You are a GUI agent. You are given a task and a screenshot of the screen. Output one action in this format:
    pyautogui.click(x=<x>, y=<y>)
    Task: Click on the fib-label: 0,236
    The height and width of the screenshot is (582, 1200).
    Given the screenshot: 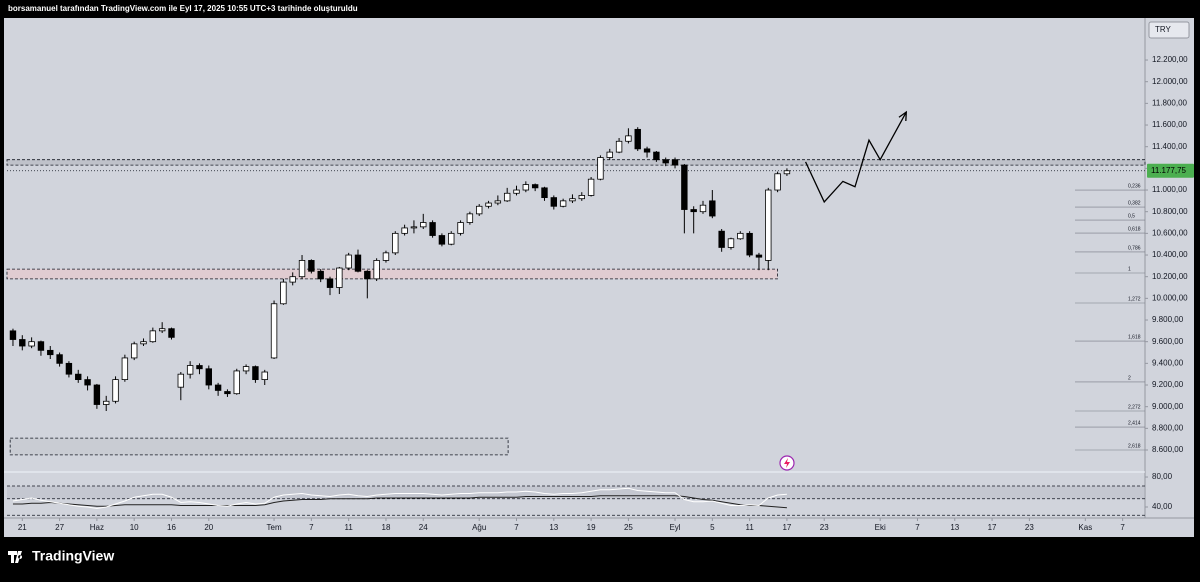 What is the action you would take?
    pyautogui.click(x=1134, y=186)
    